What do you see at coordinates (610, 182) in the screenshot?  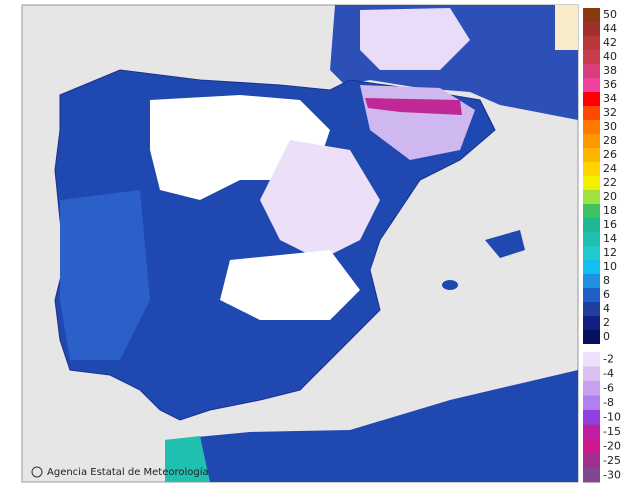 I see `legend-label: 22` at bounding box center [610, 182].